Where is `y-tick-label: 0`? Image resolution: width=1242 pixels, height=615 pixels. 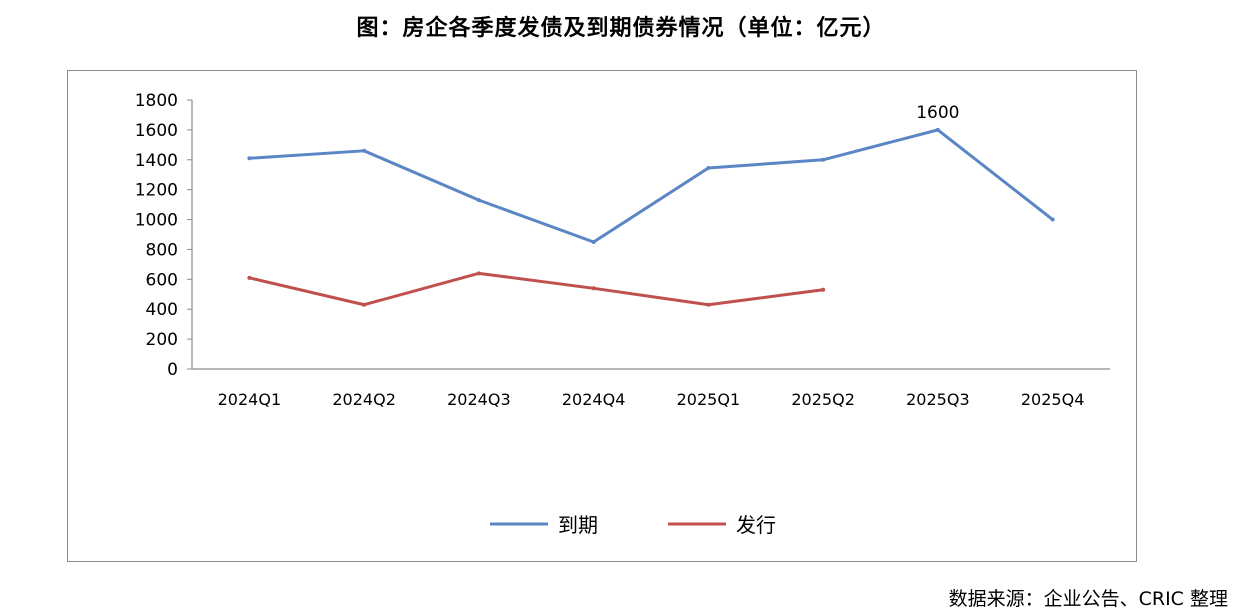 y-tick-label: 0 is located at coordinates (172, 370).